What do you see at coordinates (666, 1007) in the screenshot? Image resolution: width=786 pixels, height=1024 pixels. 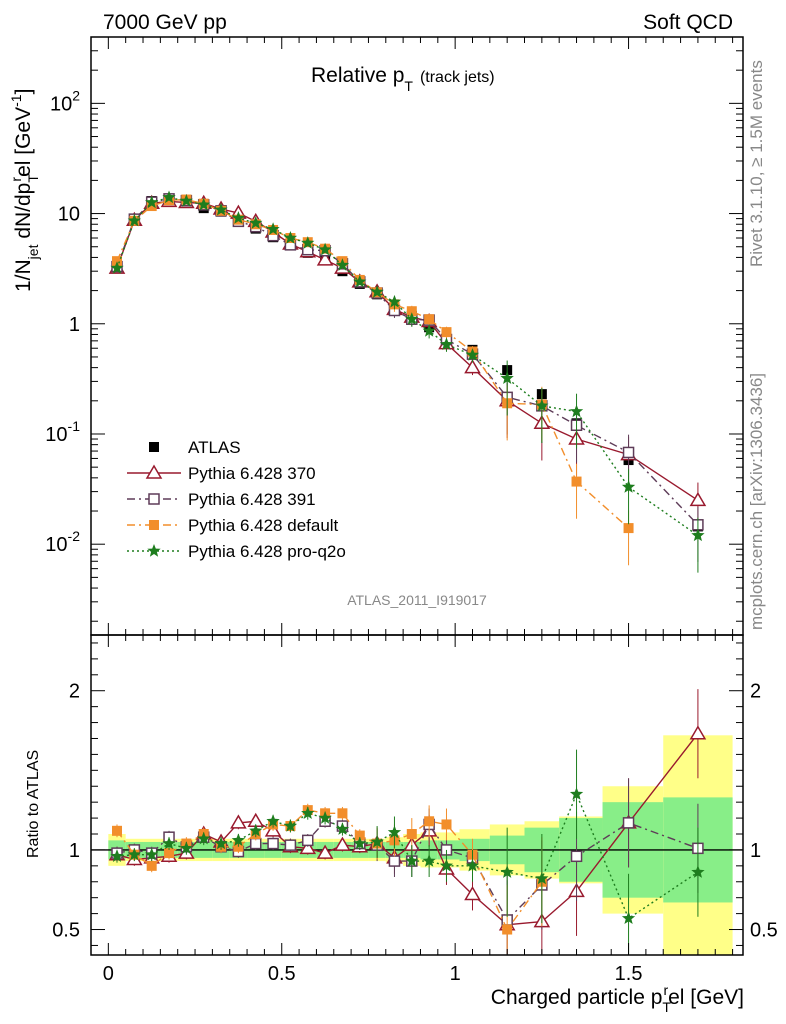 I see `xlabel-sub-t: T` at bounding box center [666, 1007].